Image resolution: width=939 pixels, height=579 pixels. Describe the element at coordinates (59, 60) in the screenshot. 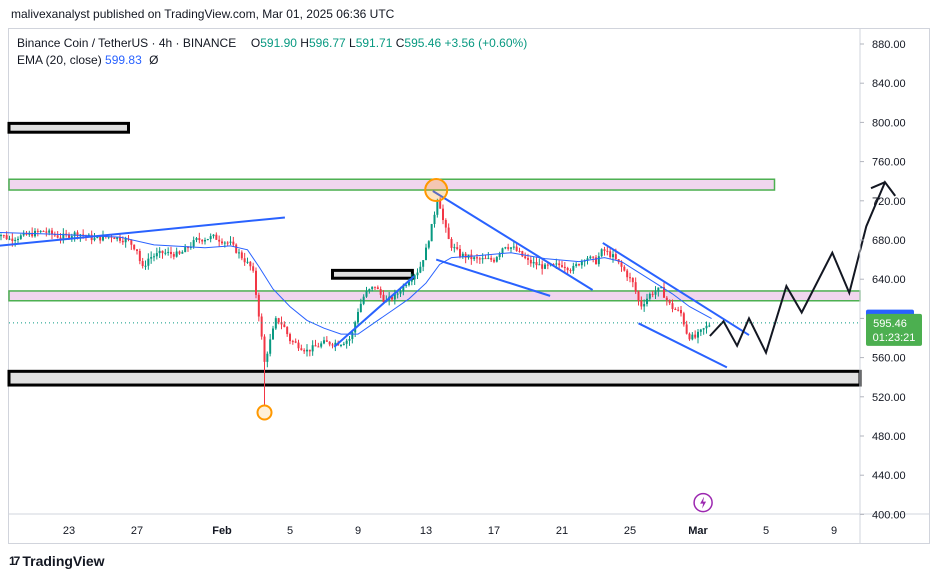

I see `legend-ema-label: EMA (20, close)` at that location.